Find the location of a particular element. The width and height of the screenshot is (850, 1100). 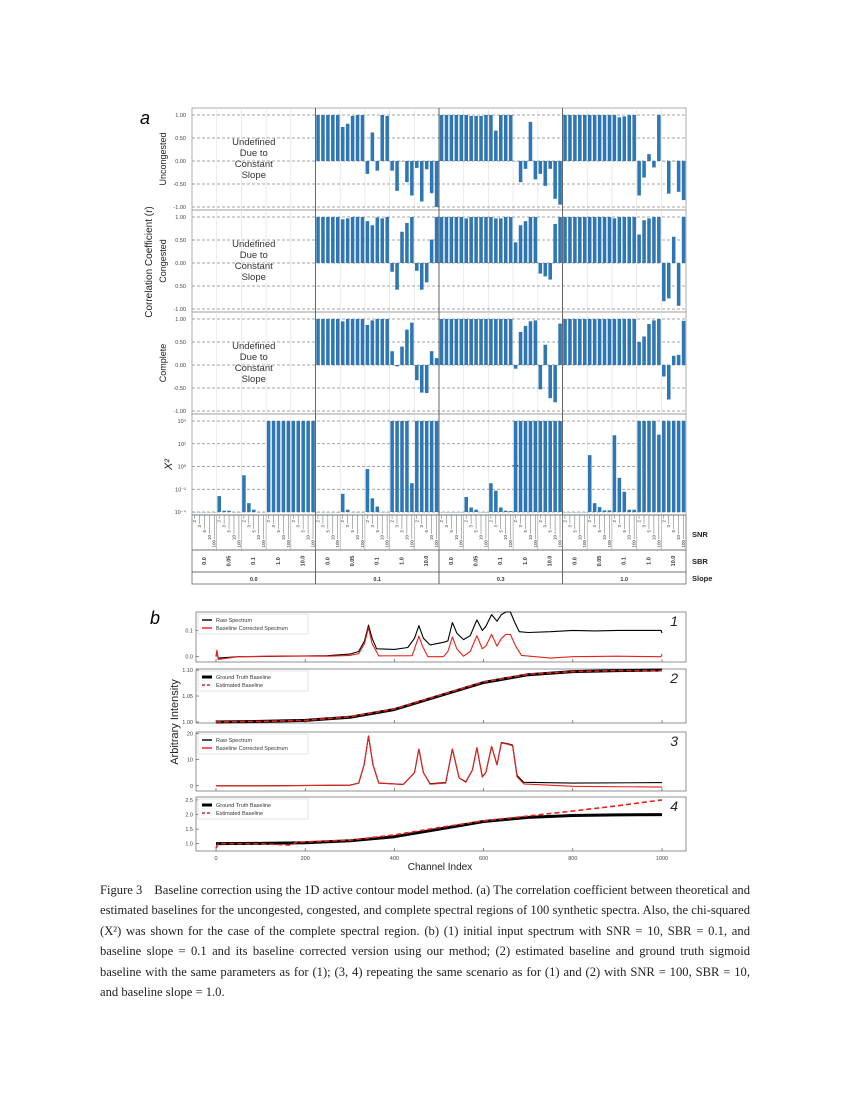

undefined-note: Slope is located at coordinates (254, 175).